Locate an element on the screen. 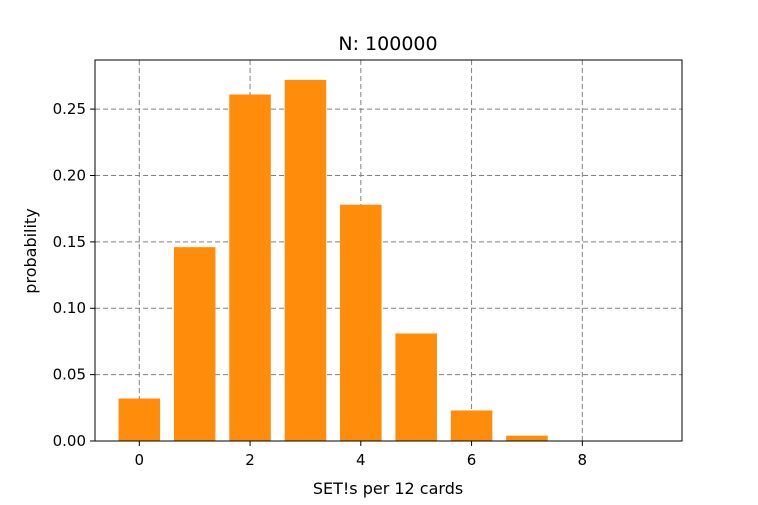 The image size is (758, 505). y-tick-label: 0.05 is located at coordinates (69, 375).